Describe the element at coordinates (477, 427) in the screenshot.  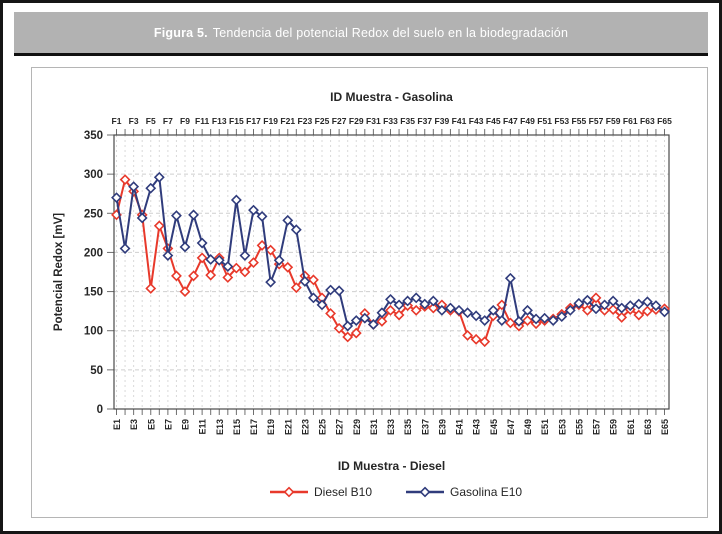
I see `svg-text: E43` at that location.